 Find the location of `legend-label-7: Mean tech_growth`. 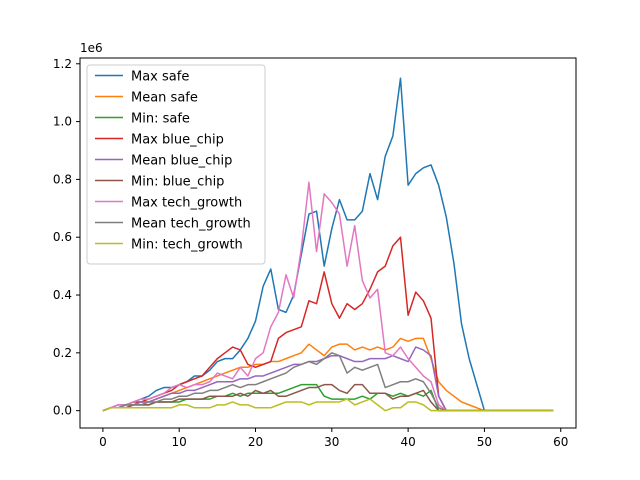

legend-label-7: Mean tech_growth is located at coordinates (191, 224).